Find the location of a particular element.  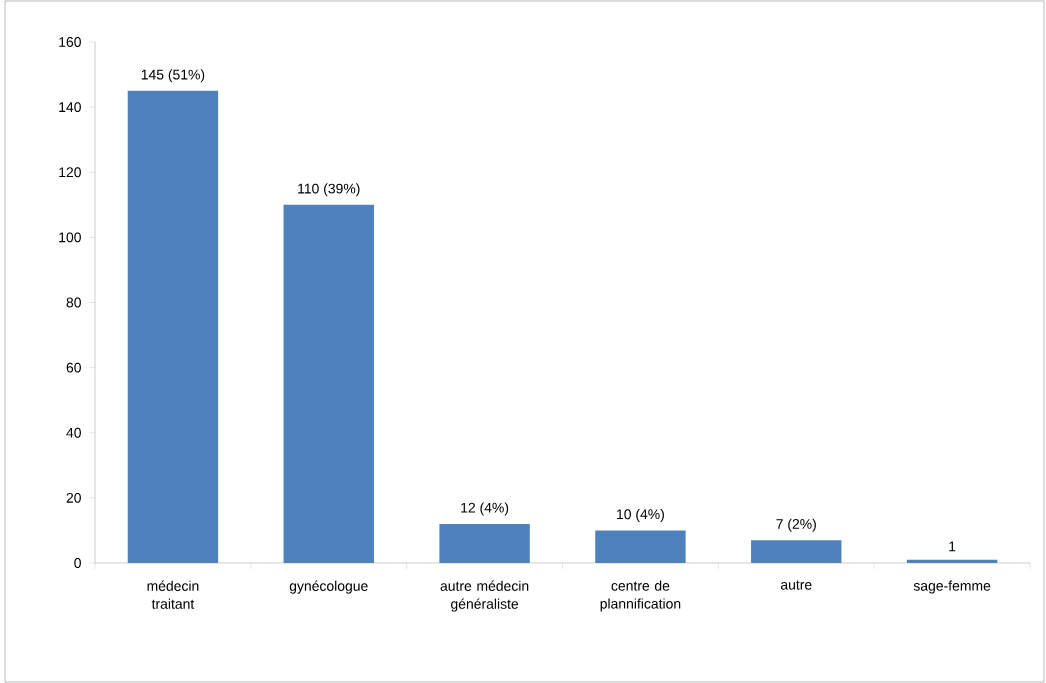

data-label: 12 (4%) is located at coordinates (485, 509).